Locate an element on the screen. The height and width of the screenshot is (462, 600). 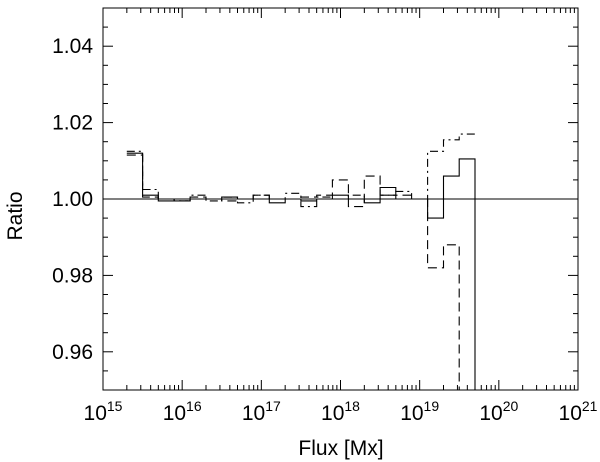
x-axis-title: Flux [Mx] is located at coordinates (340, 448).